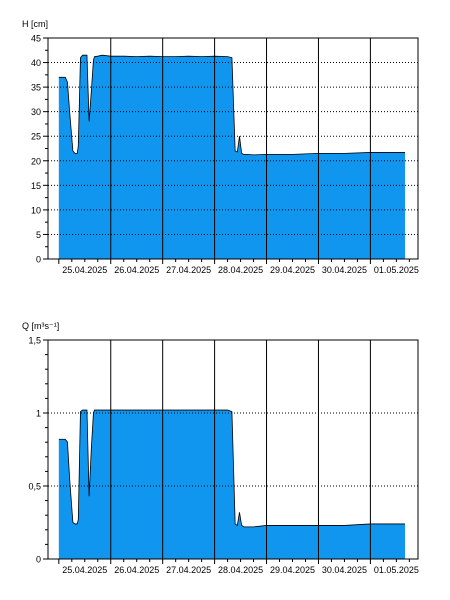 This screenshot has height=600, width=450. What do you see at coordinates (36, 39) in the screenshot?
I see `y-tick-label: 45` at bounding box center [36, 39].